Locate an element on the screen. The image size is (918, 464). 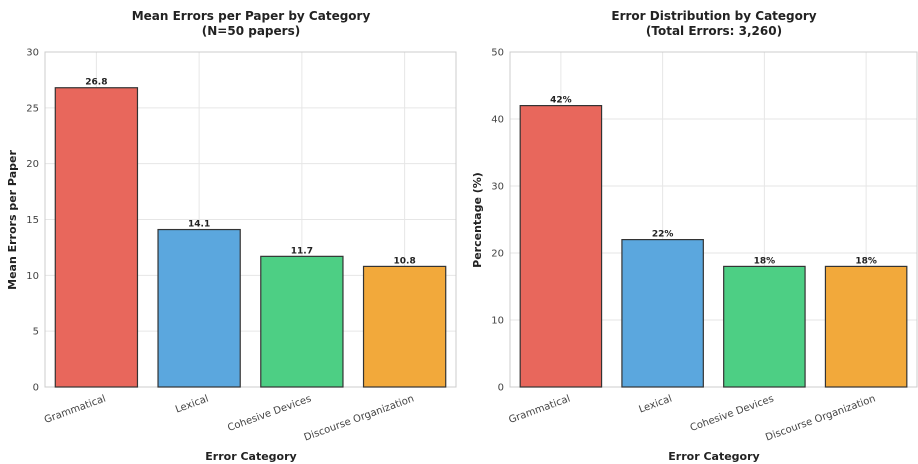
data-label: 22% is located at coordinates (663, 235).